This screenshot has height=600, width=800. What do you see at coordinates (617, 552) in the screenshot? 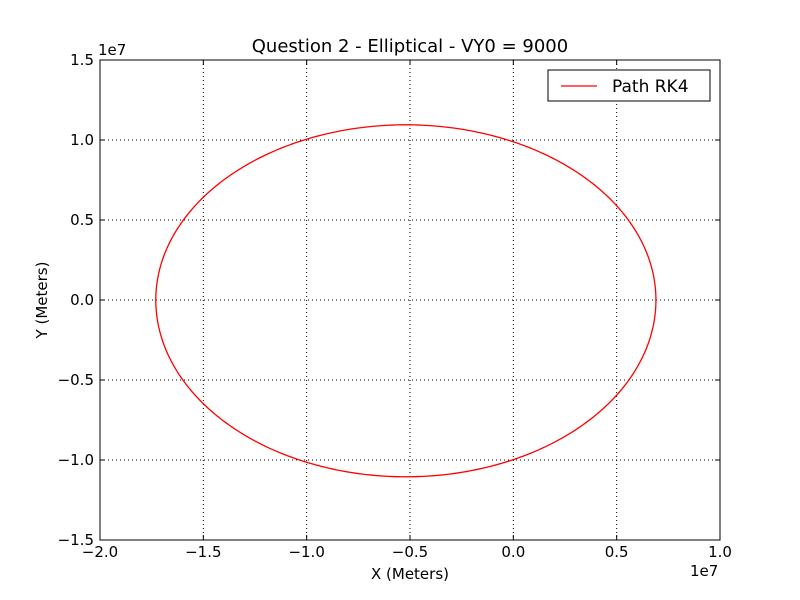
I see `x-tick-label: 0.5` at bounding box center [617, 552].